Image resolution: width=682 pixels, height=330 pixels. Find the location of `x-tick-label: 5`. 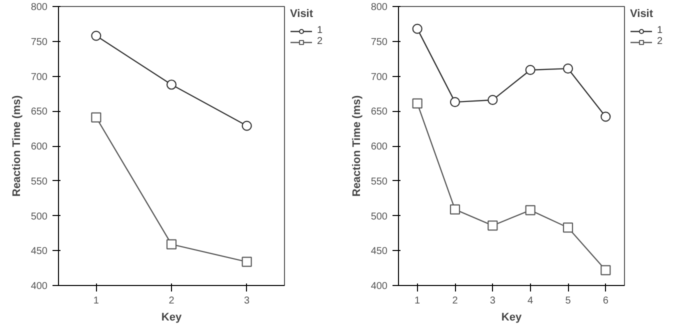

x-tick-label: 5 is located at coordinates (568, 301).